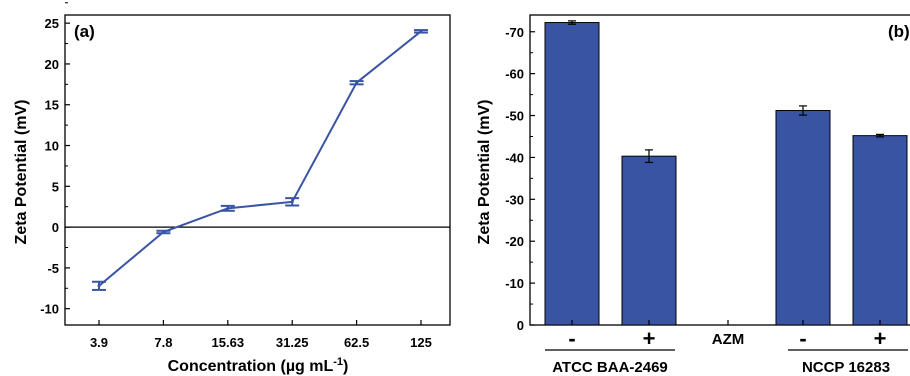 The image size is (910, 376). What do you see at coordinates (163, 342) in the screenshot?
I see `x-tick-label: 7.8` at bounding box center [163, 342].